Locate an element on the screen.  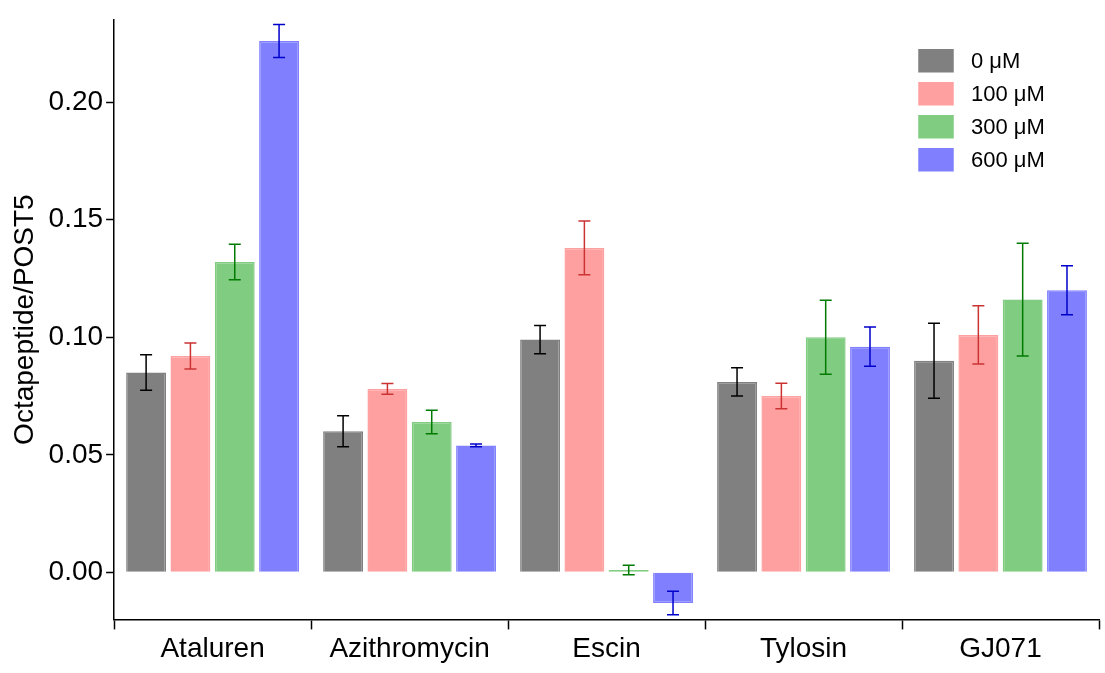
x-tick-label: Ataluren is located at coordinates (212, 647).